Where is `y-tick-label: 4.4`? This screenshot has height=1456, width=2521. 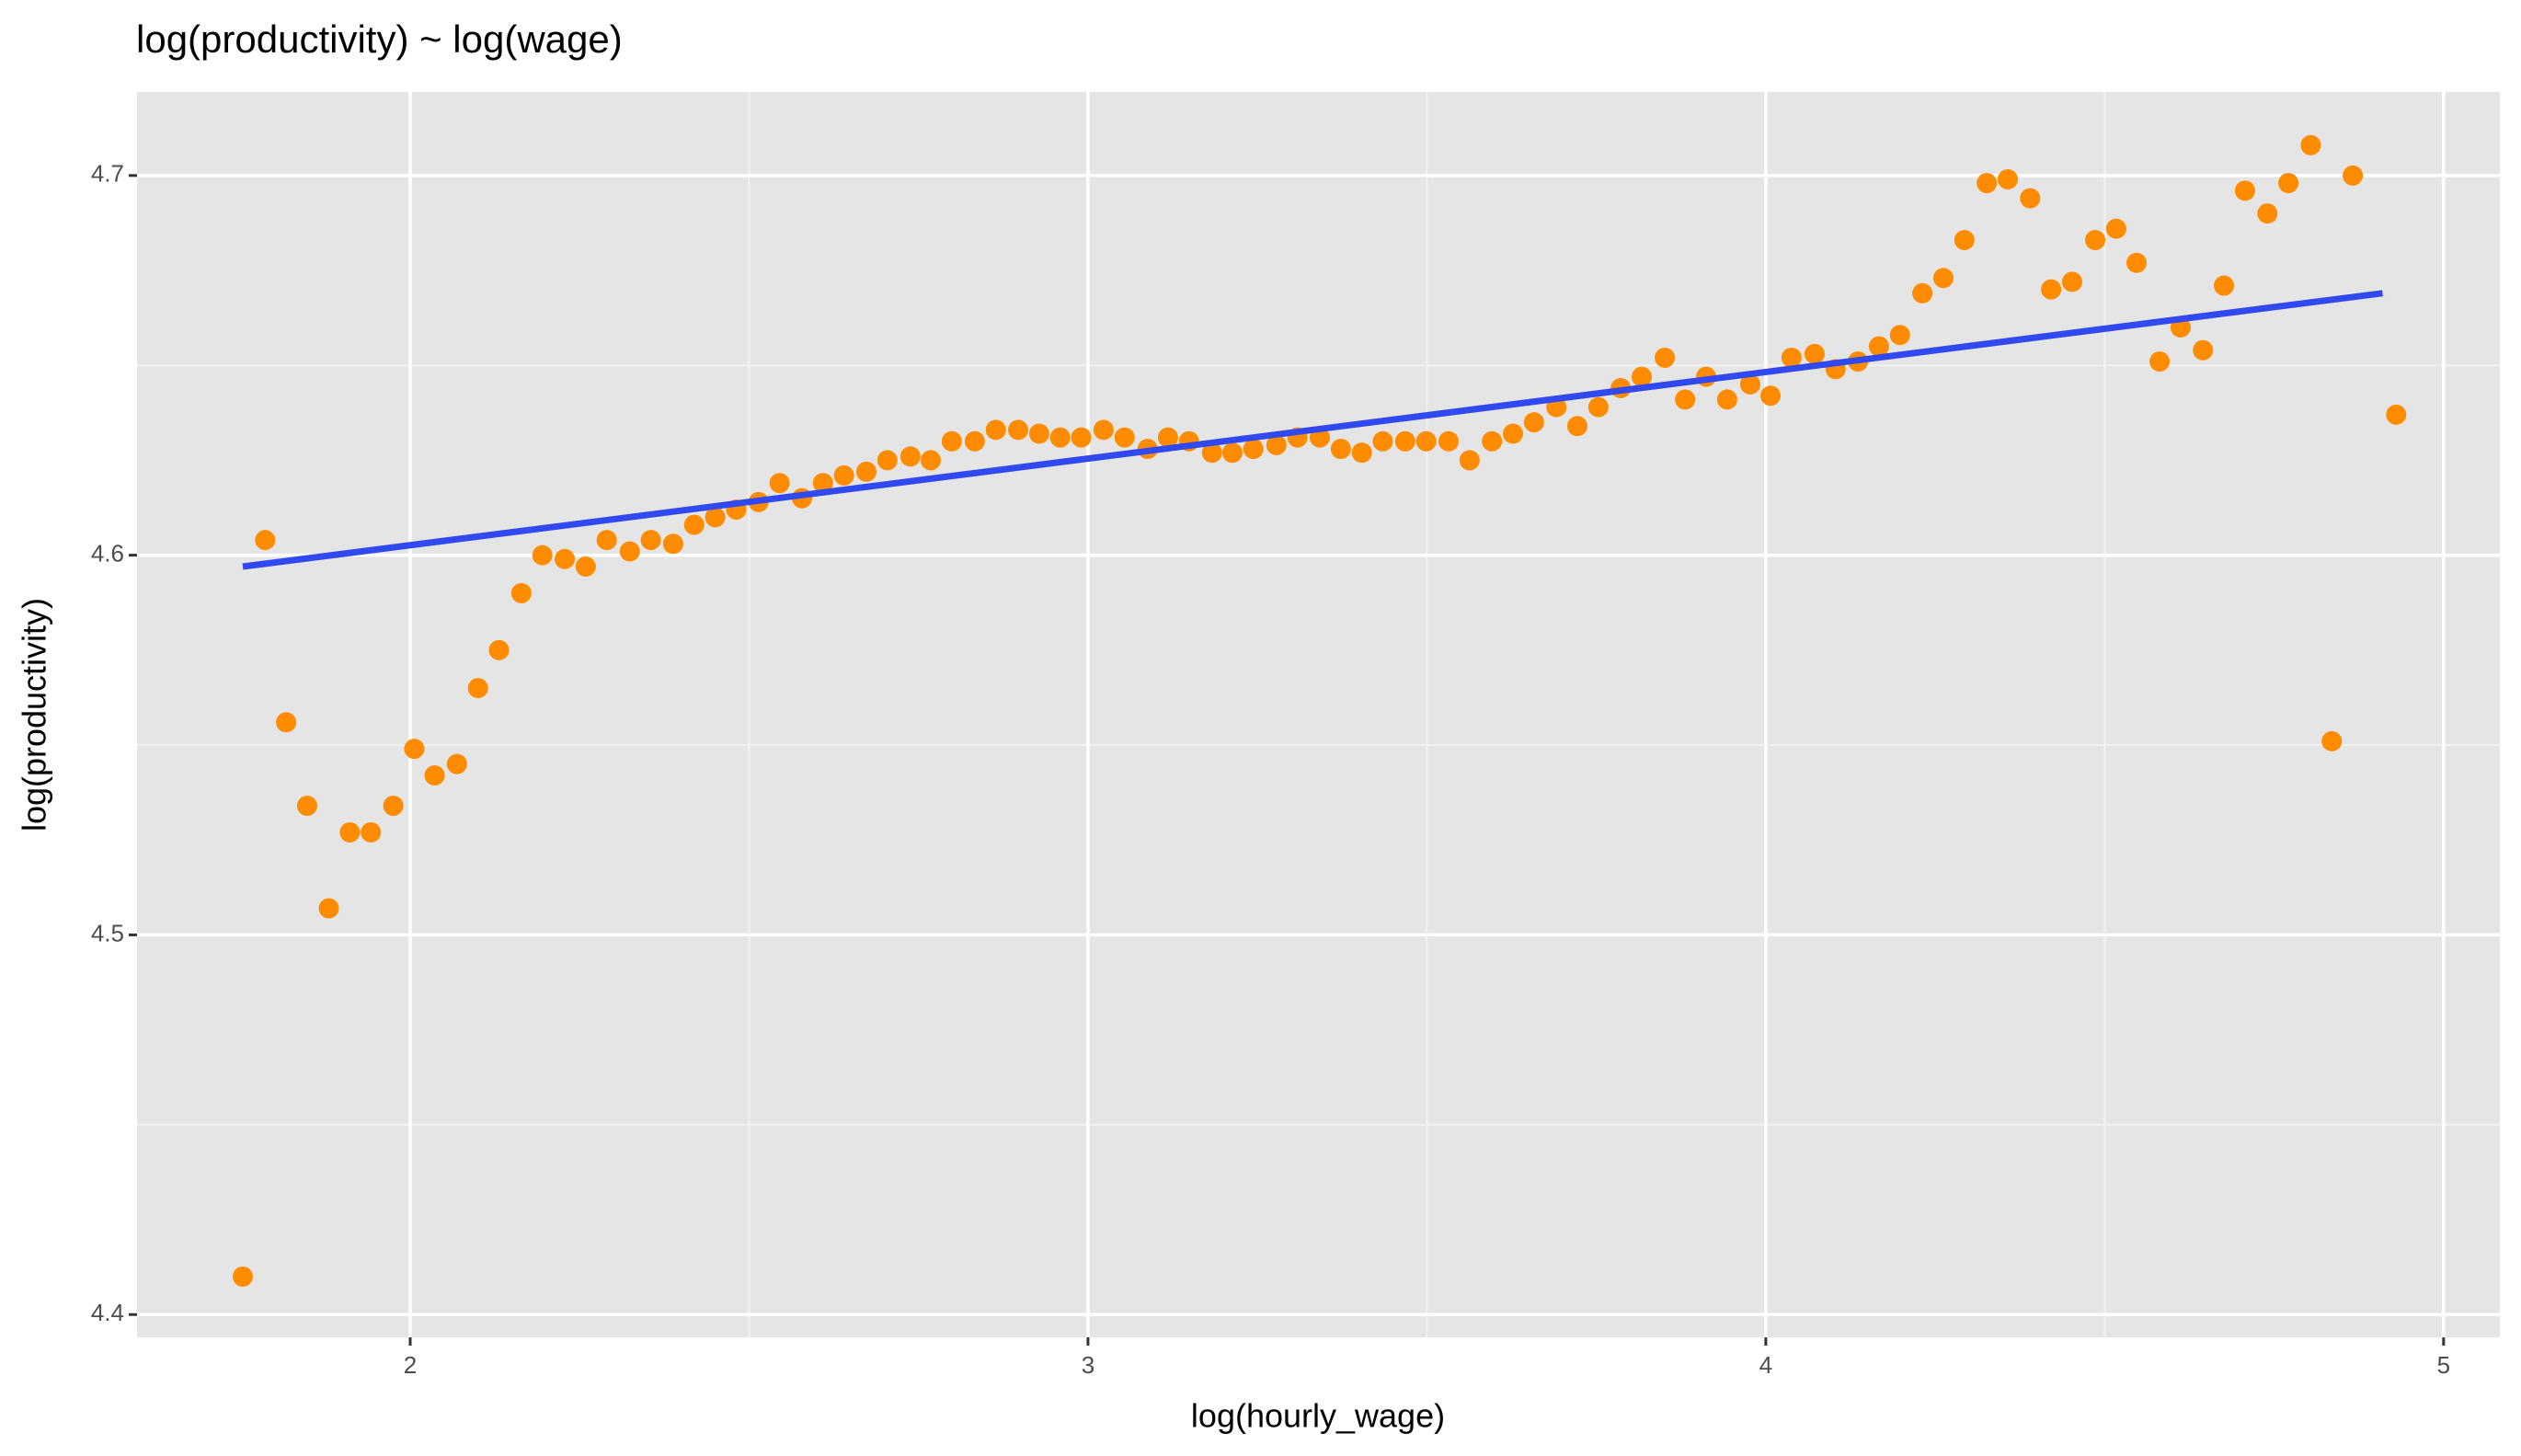
y-tick-label: 4.4 is located at coordinates (107, 1312).